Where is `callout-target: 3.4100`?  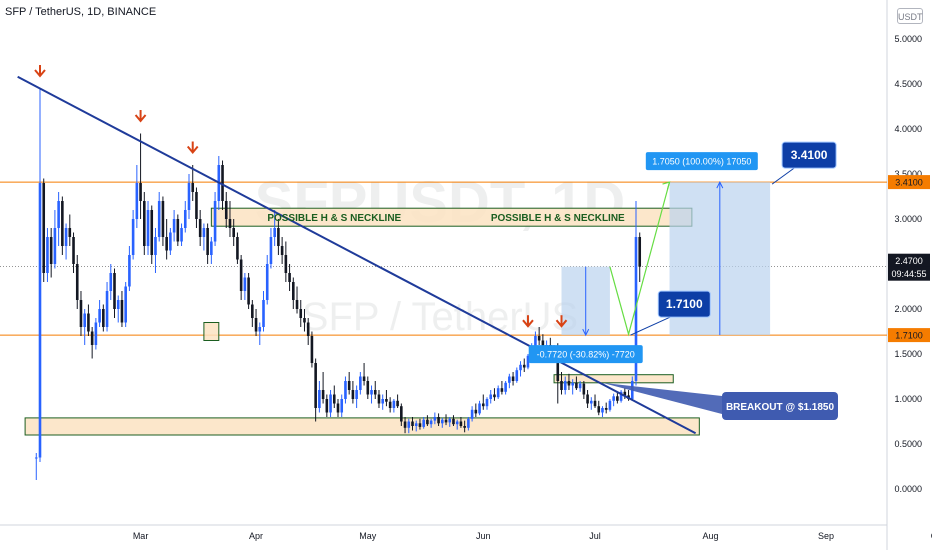 callout-target: 3.4100 is located at coordinates (809, 155).